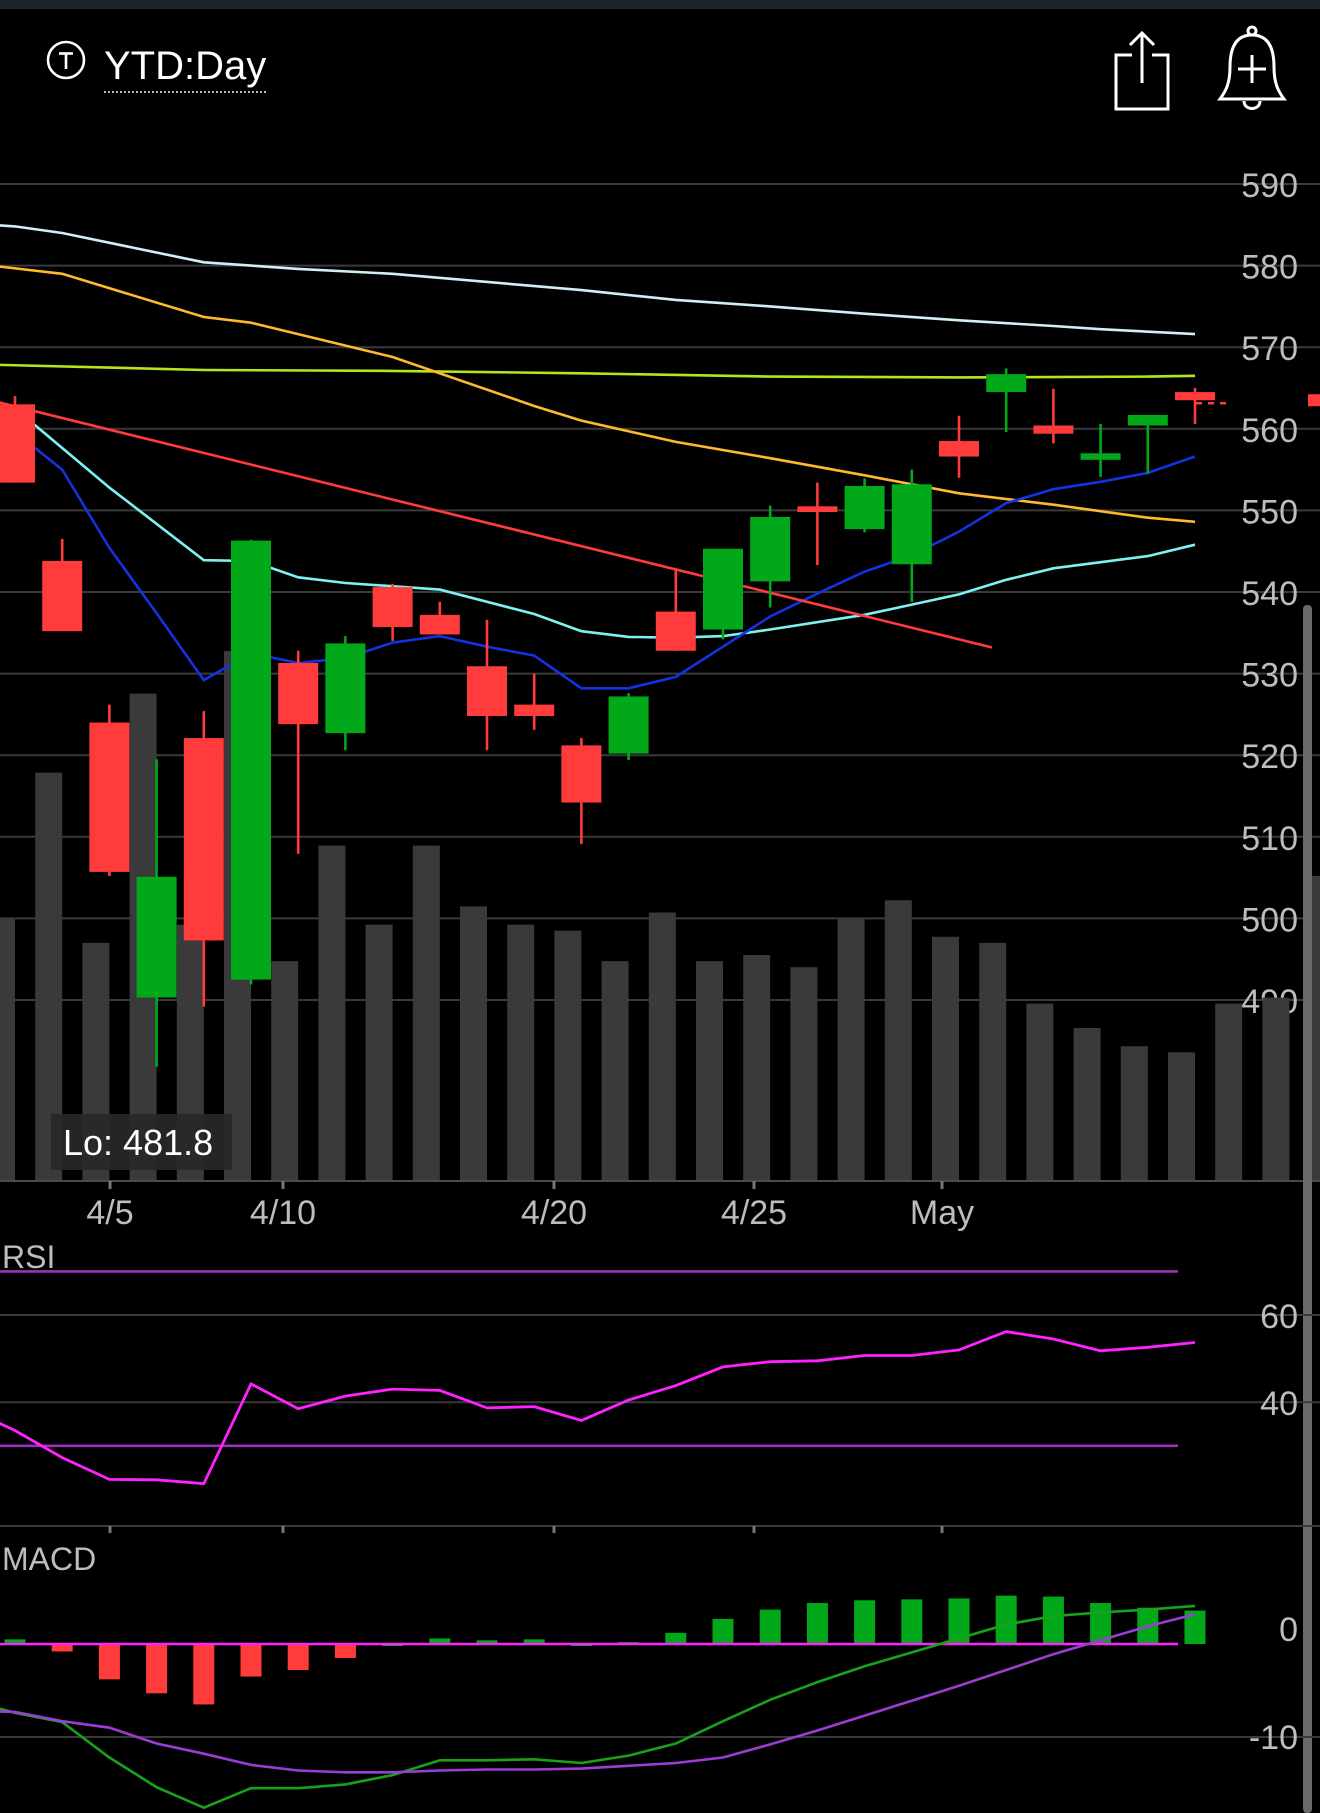 The height and width of the screenshot is (1813, 1320). Describe the element at coordinates (1142, 69) in the screenshot. I see `share-icon` at that location.